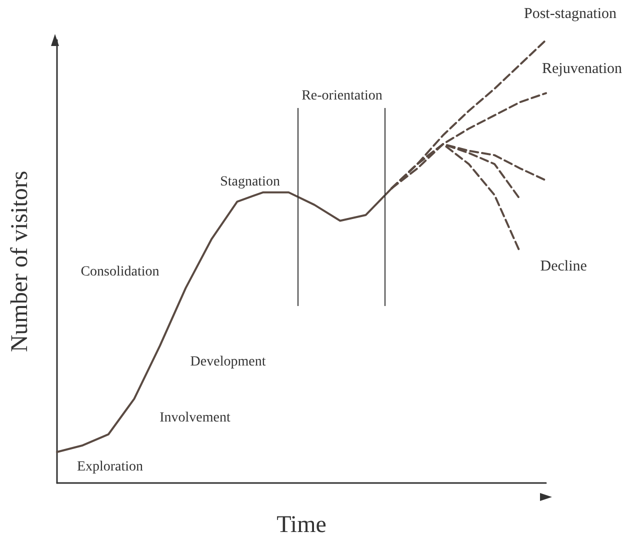 The image size is (636, 542). Describe the element at coordinates (20, 261) in the screenshot. I see `y-axis-title: Number of visitors` at that location.